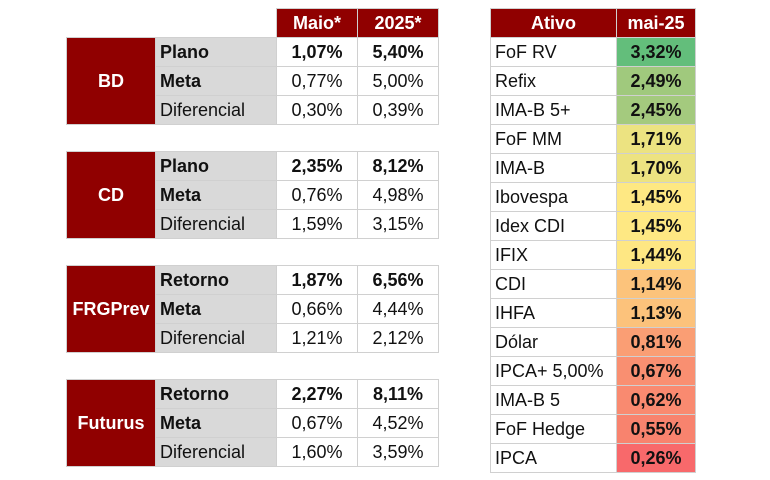 The width and height of the screenshot is (770, 480). Describe the element at coordinates (656, 313) in the screenshot. I see `asset-return: 1,13%` at that location.